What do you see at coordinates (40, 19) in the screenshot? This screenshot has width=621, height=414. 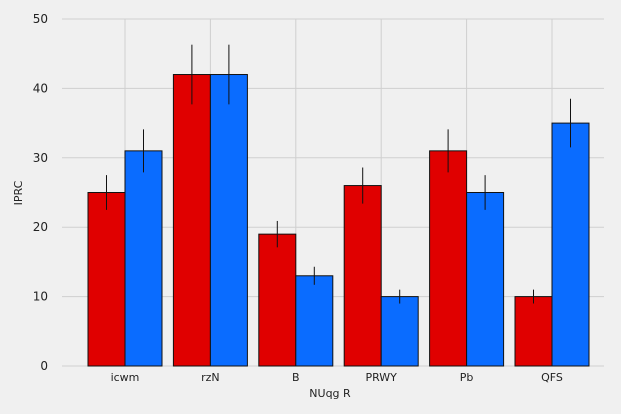 I see `y-tick-label: 50` at bounding box center [40, 19].